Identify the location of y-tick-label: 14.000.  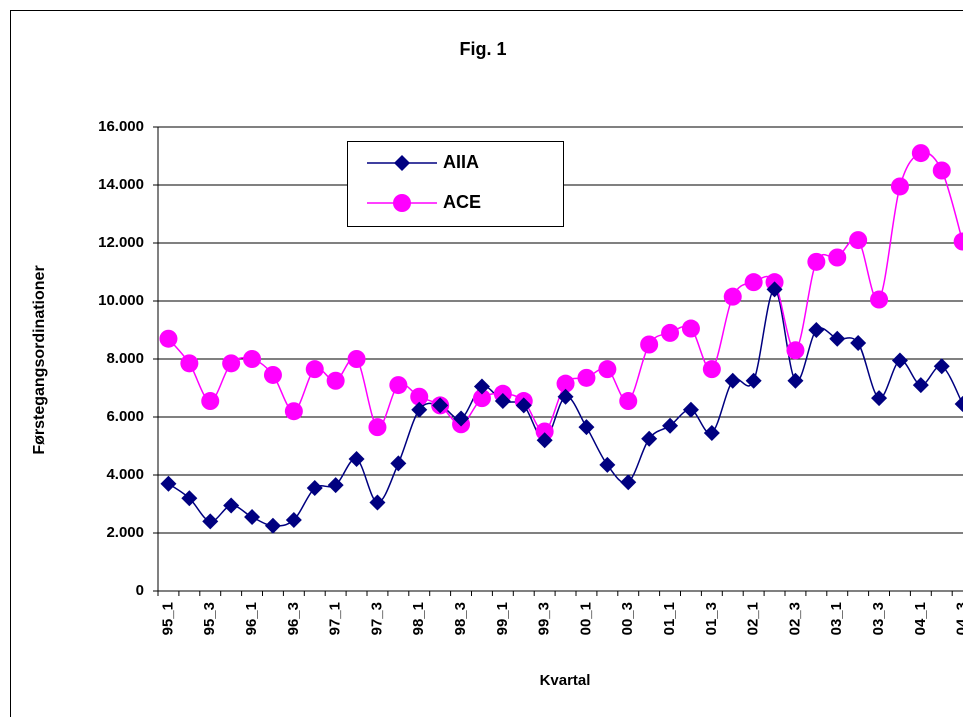
(121, 184).